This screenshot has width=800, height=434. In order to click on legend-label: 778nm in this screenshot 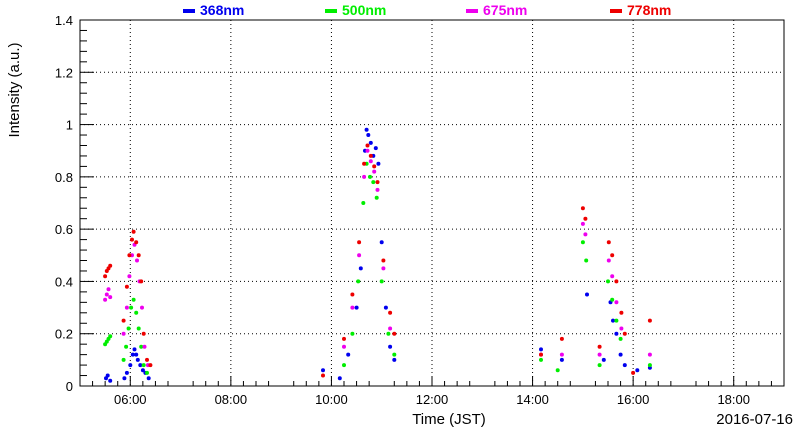, I will do `click(649, 10)`.